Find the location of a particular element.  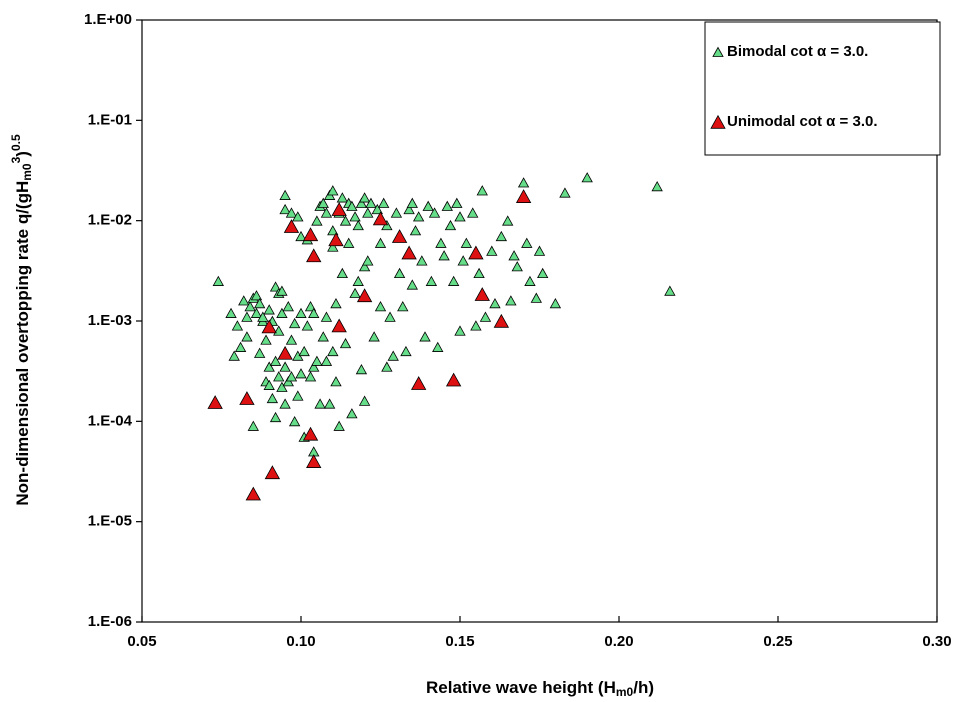

x-tick-label: 0.05 is located at coordinates (141, 641).